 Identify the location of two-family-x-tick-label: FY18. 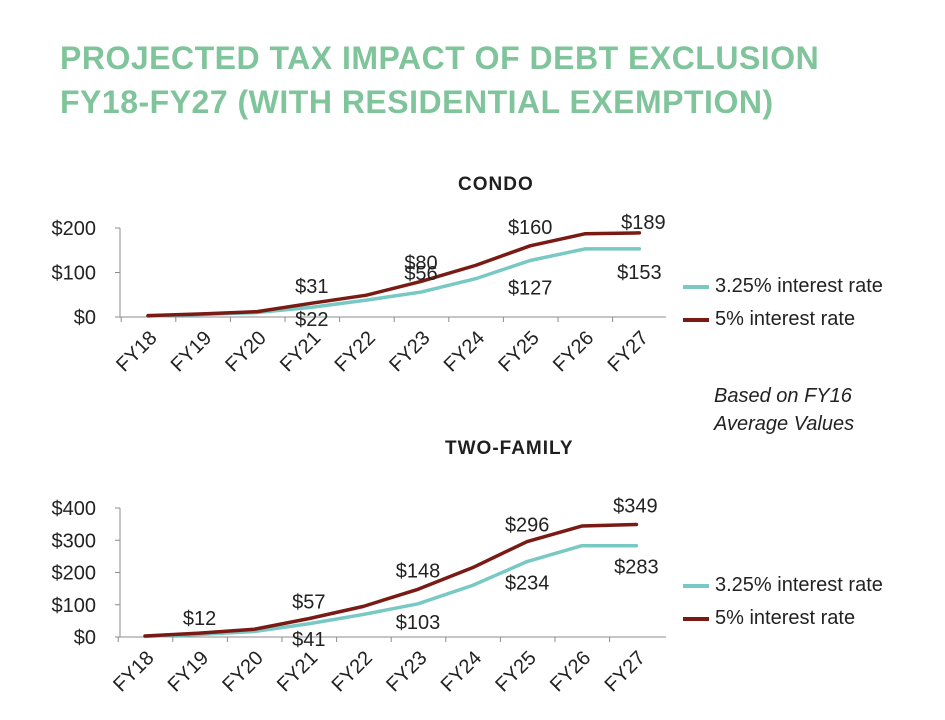
(133, 671).